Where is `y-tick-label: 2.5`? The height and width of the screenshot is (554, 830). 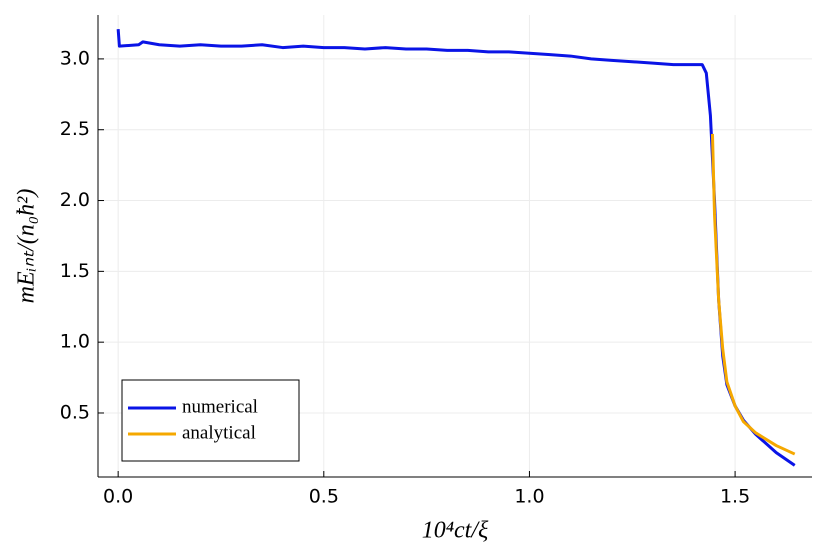 y-tick-label: 2.5 is located at coordinates (75, 129).